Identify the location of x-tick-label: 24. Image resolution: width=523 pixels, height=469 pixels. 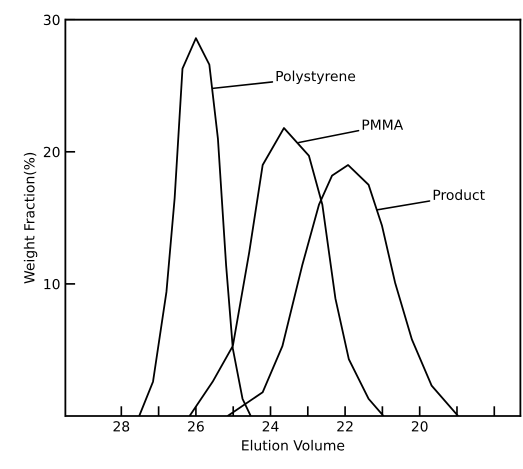
(270, 426).